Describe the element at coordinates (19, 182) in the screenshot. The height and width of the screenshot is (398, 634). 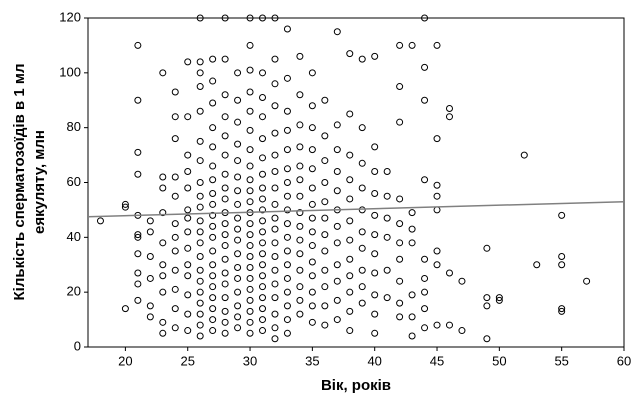
I see `y-axis-title: Кількість сперматозоїдів в 1 мл` at that location.